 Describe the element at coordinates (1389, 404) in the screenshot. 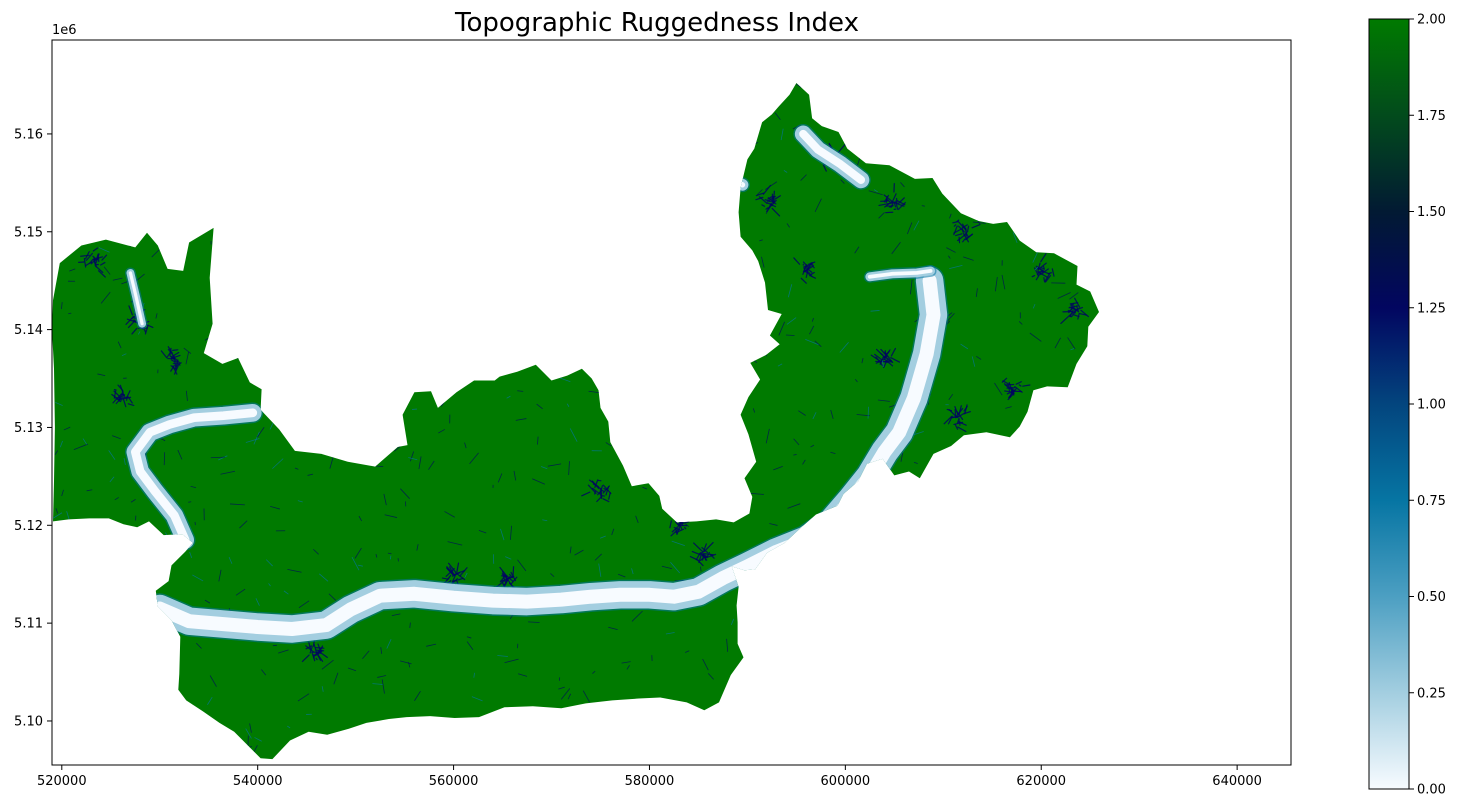

I see `colorbar-gradient` at that location.